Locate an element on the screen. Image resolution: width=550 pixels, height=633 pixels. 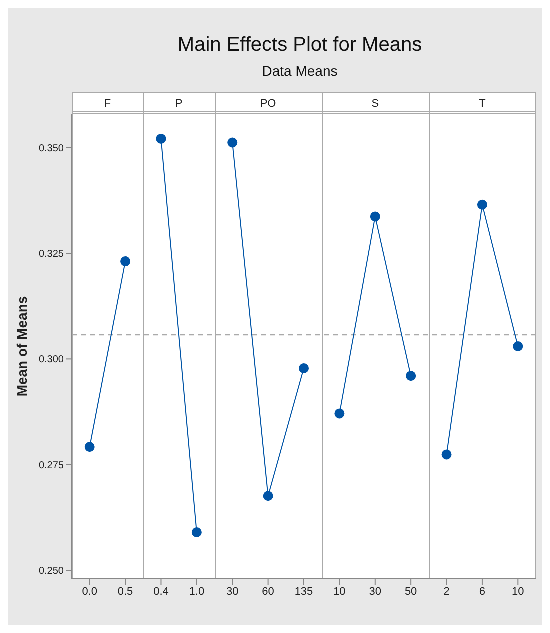
x-tick-label: 0.5 is located at coordinates (126, 592).